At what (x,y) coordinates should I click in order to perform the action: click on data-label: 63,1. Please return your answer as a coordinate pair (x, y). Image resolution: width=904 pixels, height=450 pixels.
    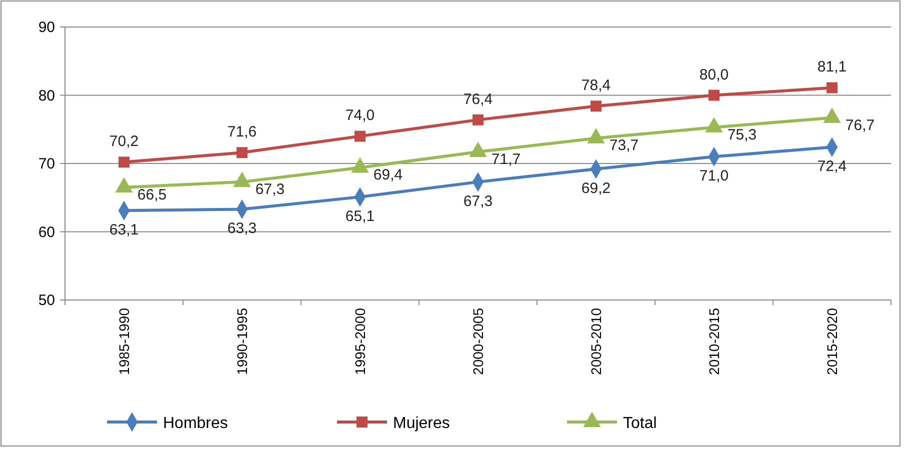
    Looking at the image, I should click on (124, 230).